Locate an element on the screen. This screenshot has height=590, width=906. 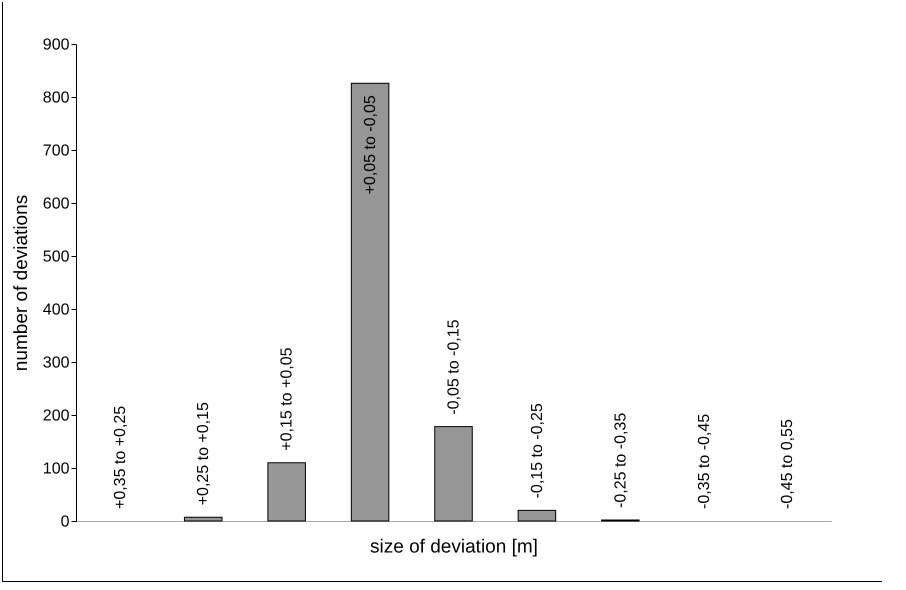
y-tick-label: 300 is located at coordinates (56, 363).